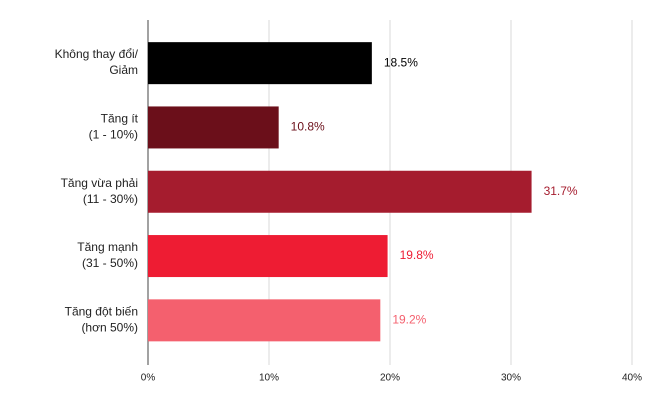 The image size is (650, 401). Describe the element at coordinates (99, 191) in the screenshot. I see `category-label: Tăng vừa phải (11 - 30%)` at that location.